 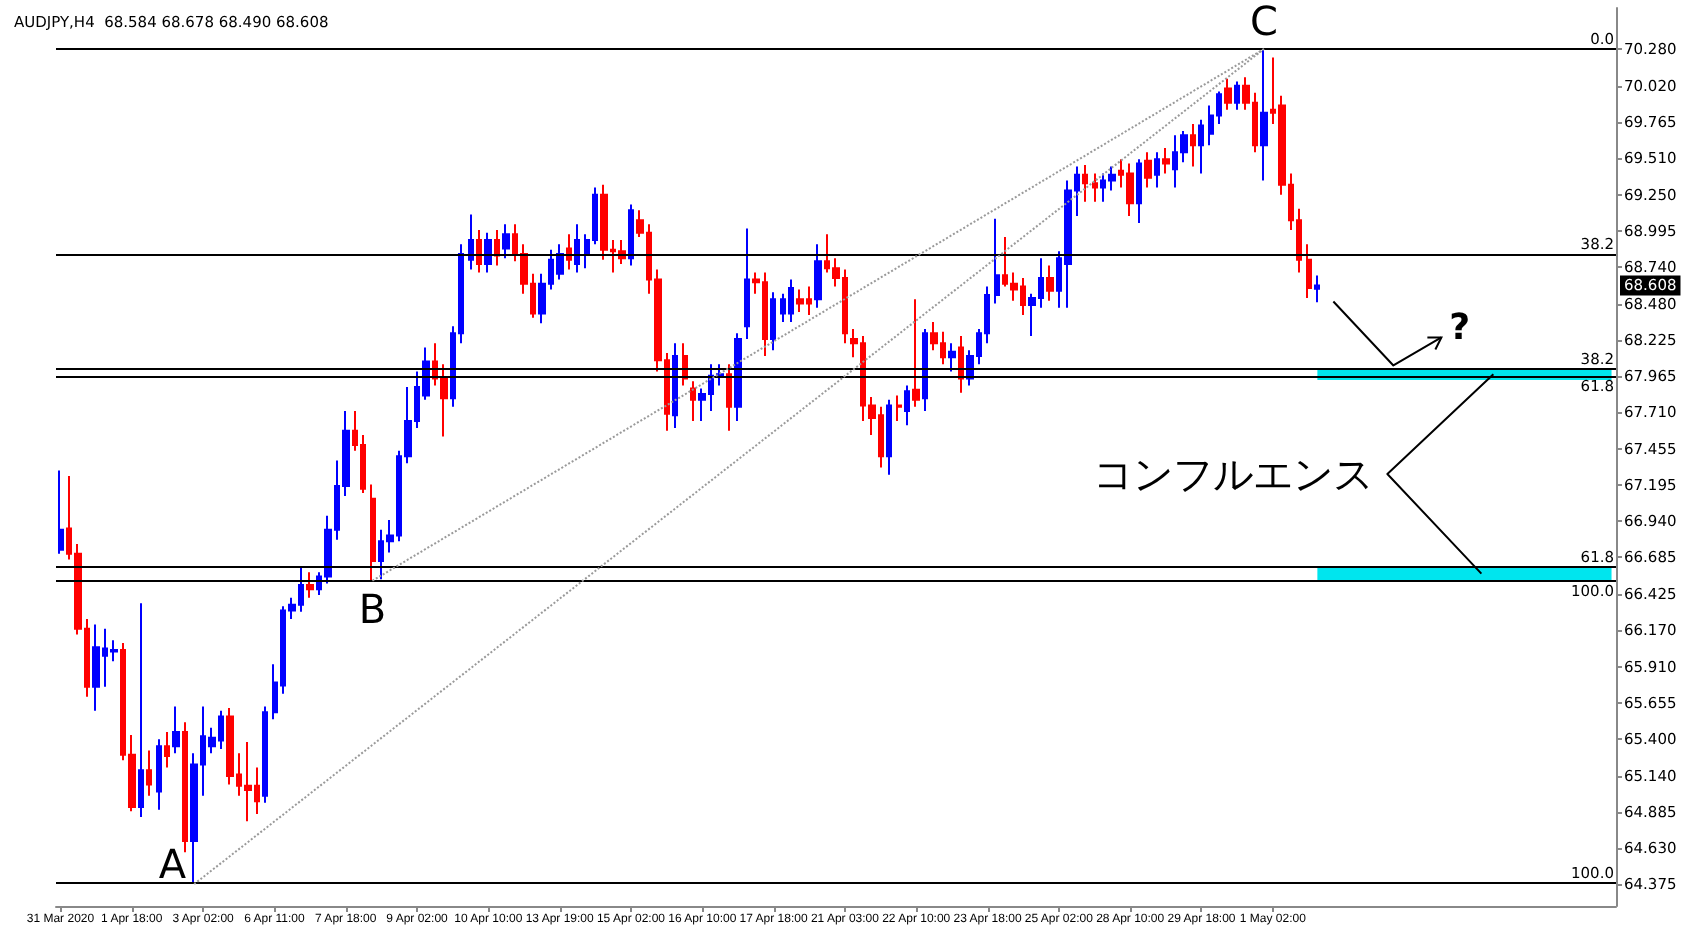 What do you see at coordinates (1263, 23) in the screenshot?
I see `annotation: C` at bounding box center [1263, 23].